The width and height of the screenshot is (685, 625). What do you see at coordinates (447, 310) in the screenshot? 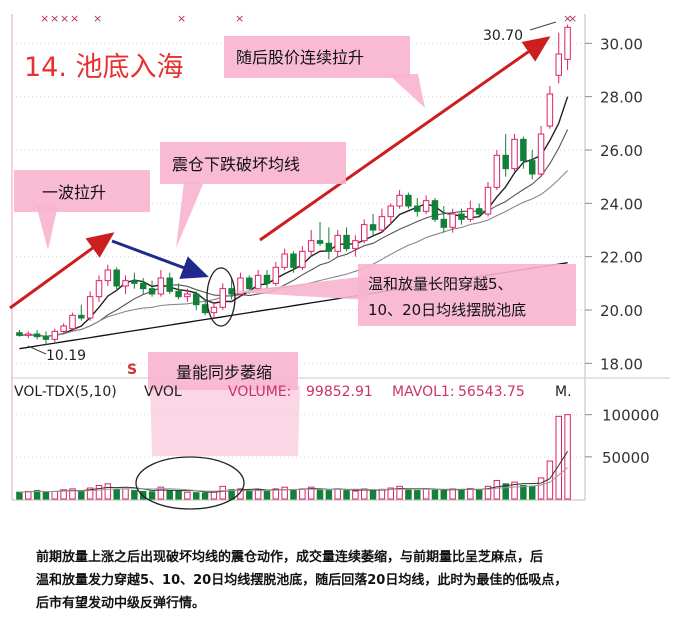
I see `callout-breakout-line2: 10、20日均线摆脱池底` at bounding box center [447, 310].